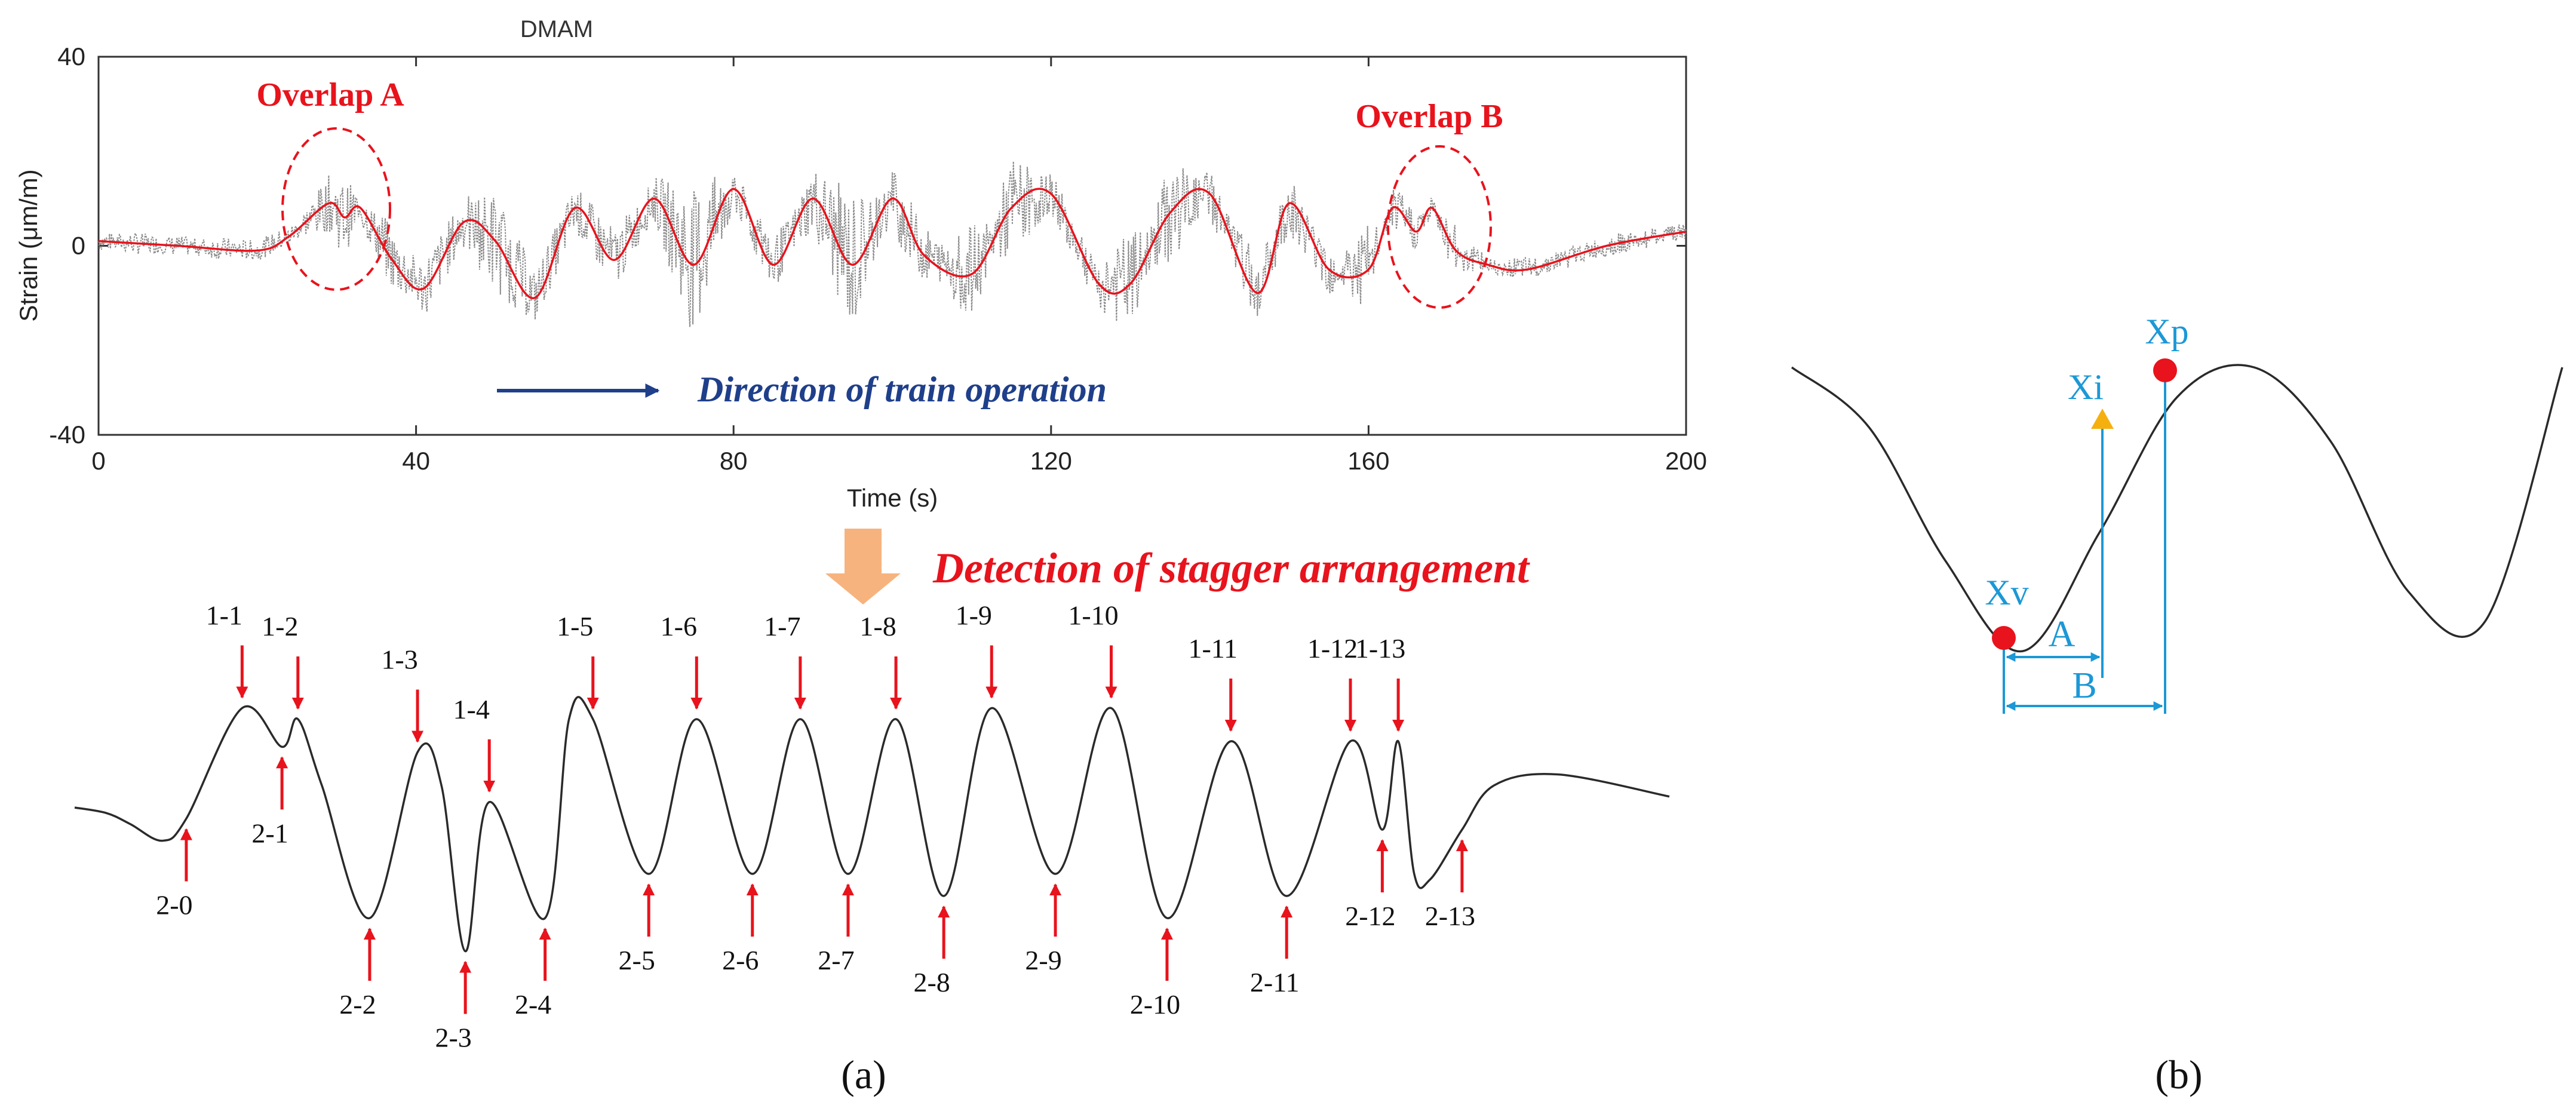 Image resolution: width=2576 pixels, height=1111 pixels. I want to click on xv-valley-marker, so click(2004, 638).